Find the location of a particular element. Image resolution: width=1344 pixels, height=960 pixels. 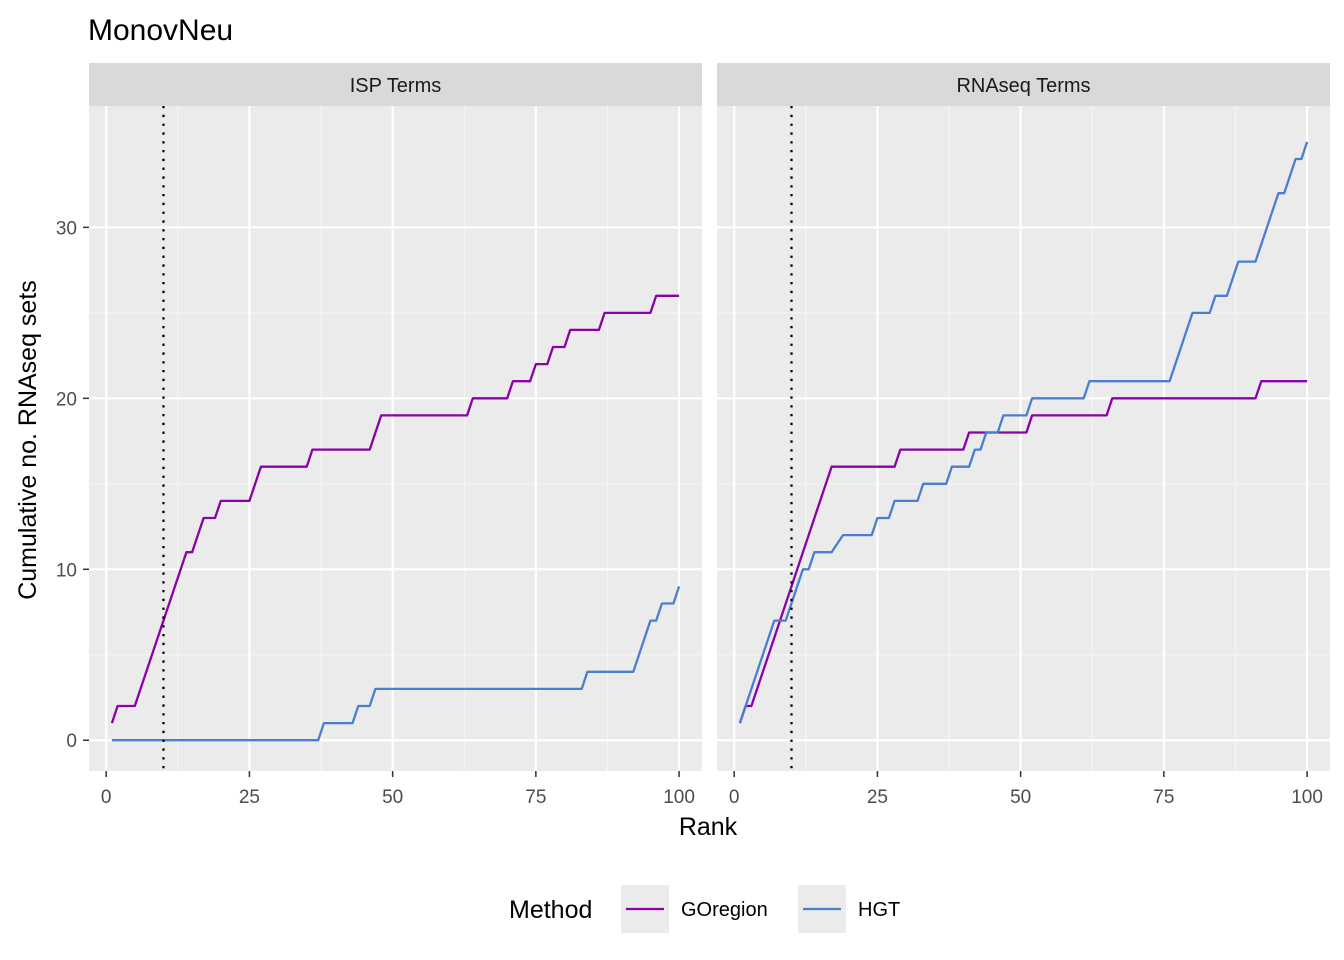

y-tick-label: 20 is located at coordinates (66, 399).